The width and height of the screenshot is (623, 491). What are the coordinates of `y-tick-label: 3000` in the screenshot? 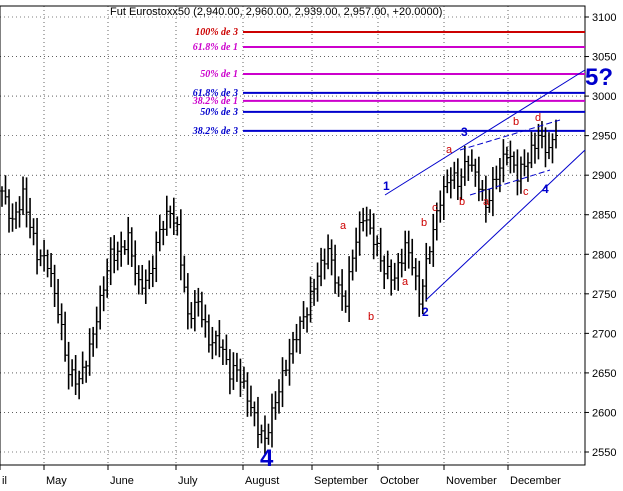 It's located at (604, 97).